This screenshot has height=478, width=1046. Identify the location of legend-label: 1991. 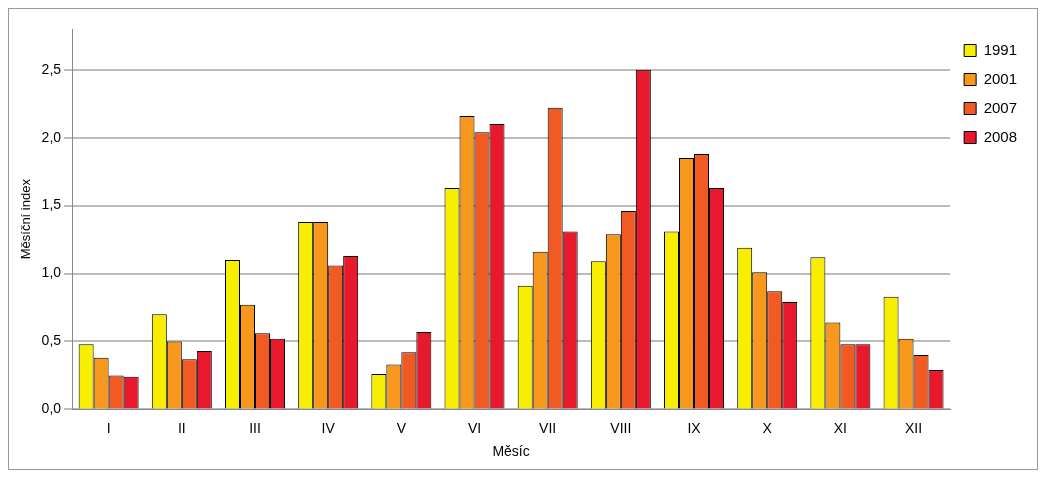
(1000, 49).